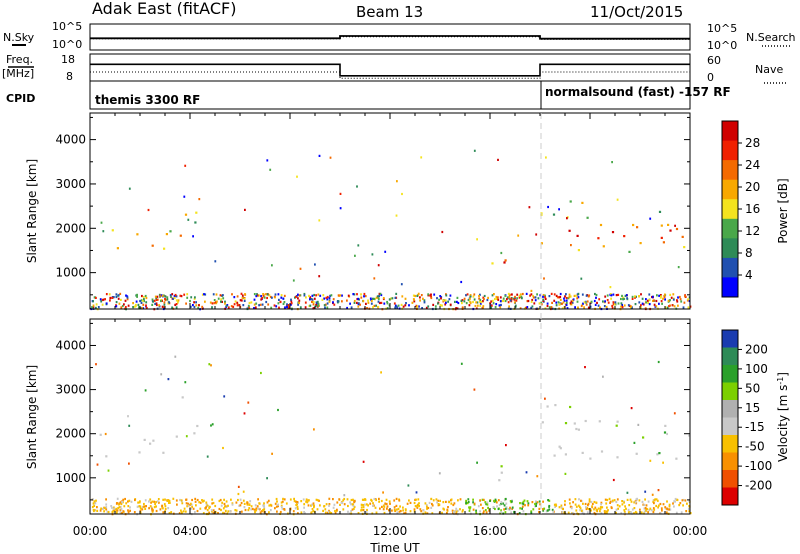 The width and height of the screenshot is (800, 554). What do you see at coordinates (755, 427) in the screenshot?
I see `colorbar-tick-label: -15` at bounding box center [755, 427].